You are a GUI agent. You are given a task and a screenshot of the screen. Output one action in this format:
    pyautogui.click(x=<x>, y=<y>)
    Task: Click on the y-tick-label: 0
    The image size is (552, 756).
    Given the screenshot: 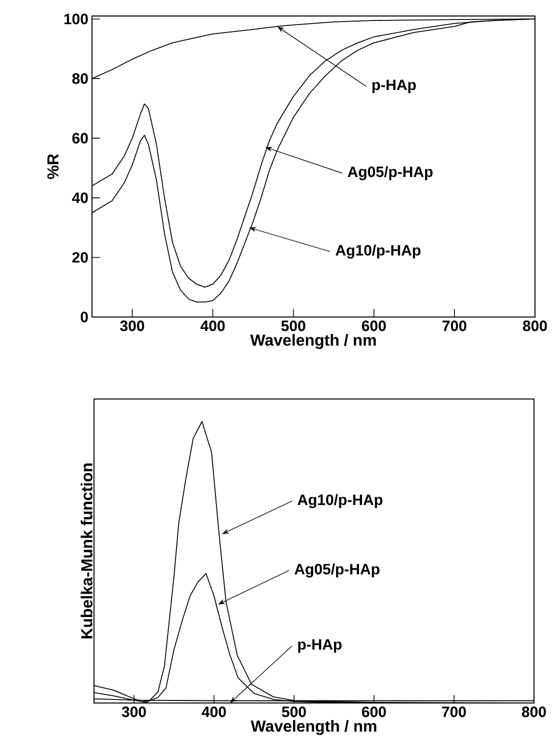 What is the action you would take?
    pyautogui.click(x=84, y=317)
    